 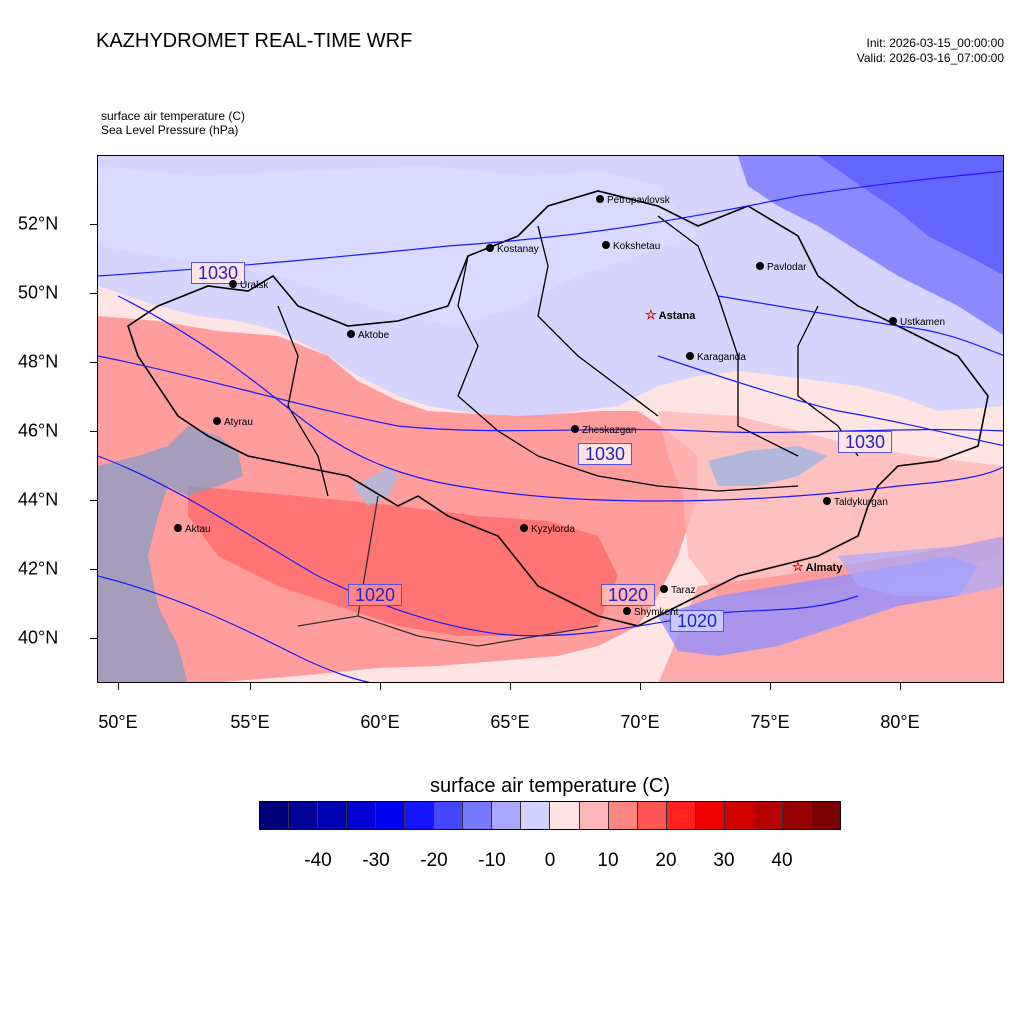 What do you see at coordinates (510, 722) in the screenshot?
I see `lon-label: 65°E` at bounding box center [510, 722].